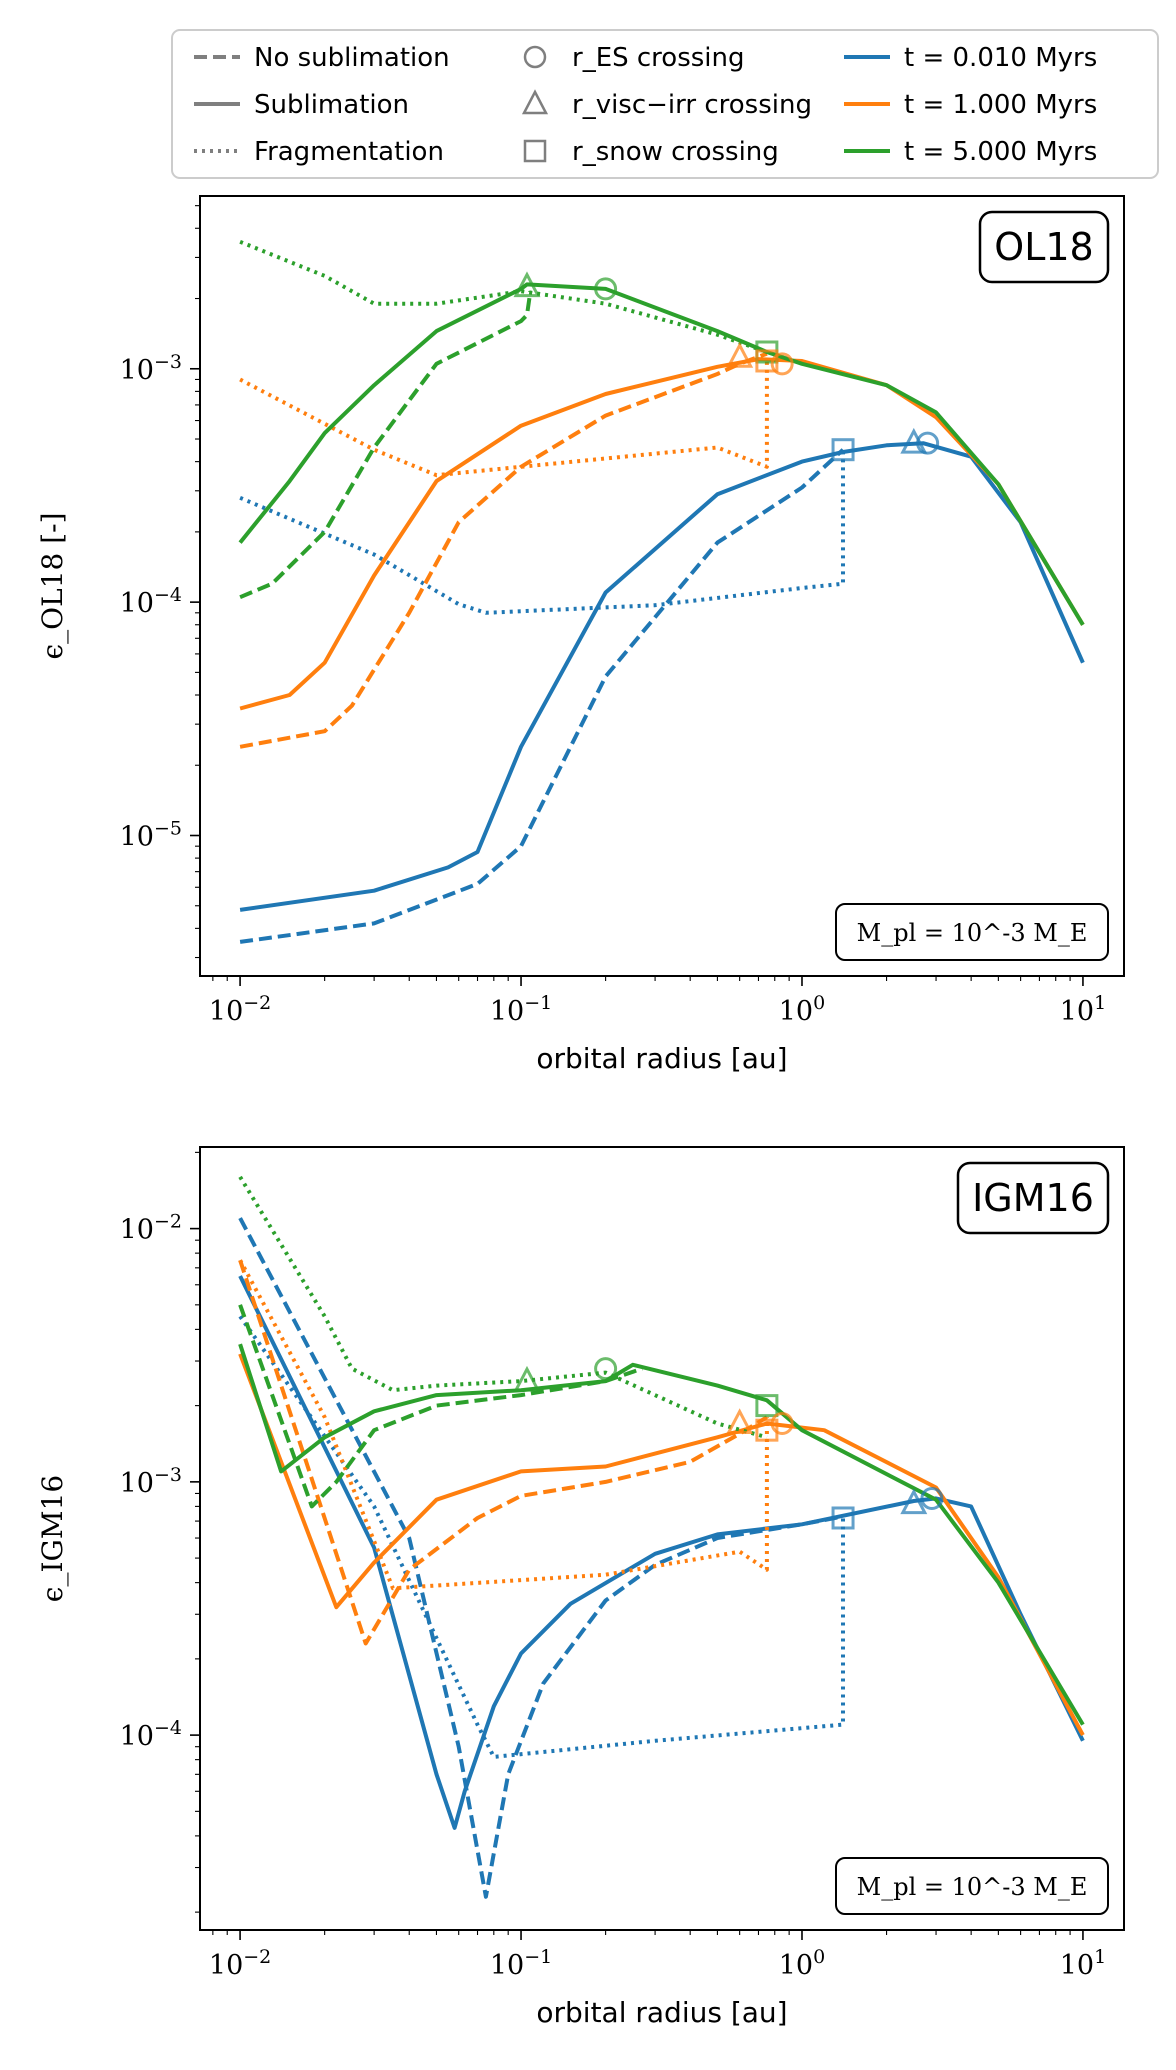  Describe the element at coordinates (151, 1228) in the screenshot. I see `y-tick-label: 10⁻²` at that location.